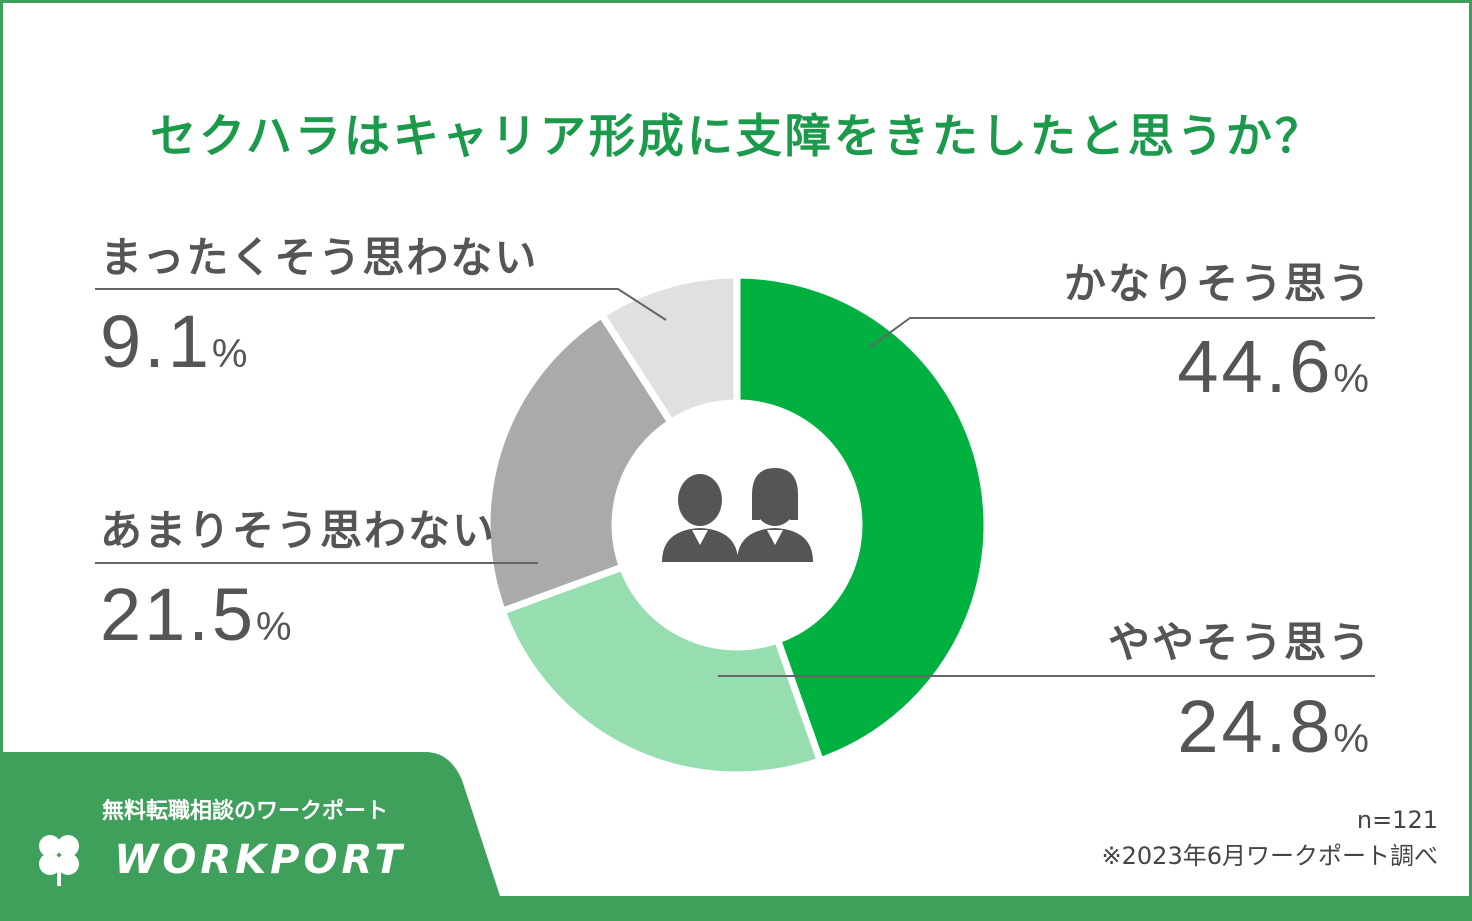 The width and height of the screenshot is (1472, 921). What do you see at coordinates (1240, 642) in the screenshot?
I see `category-label: ややそう思う` at bounding box center [1240, 642].